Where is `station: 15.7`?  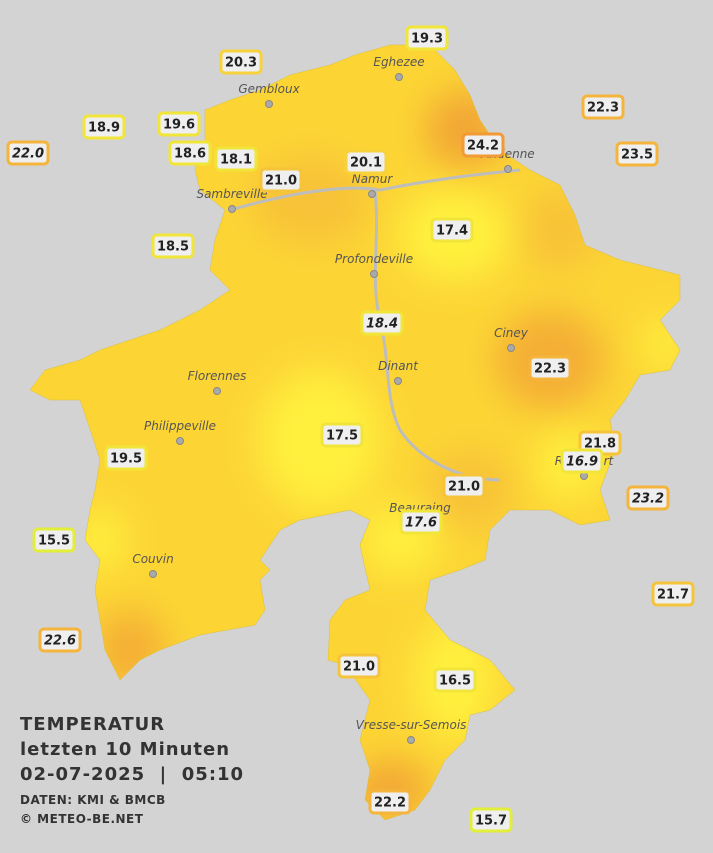 station: 15.7 is located at coordinates (491, 820).